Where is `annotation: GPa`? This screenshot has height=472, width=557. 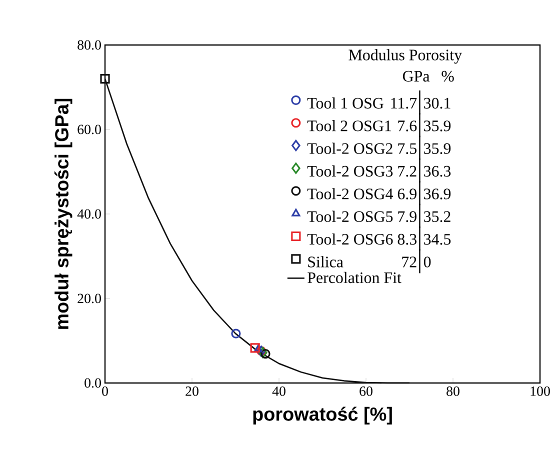
annotation: GPa is located at coordinates (416, 76).